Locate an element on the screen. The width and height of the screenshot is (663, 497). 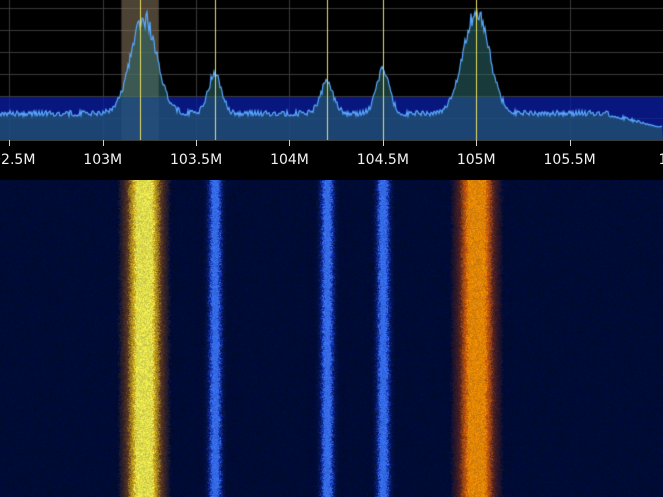
tick-label: 103.5M is located at coordinates (196, 160).